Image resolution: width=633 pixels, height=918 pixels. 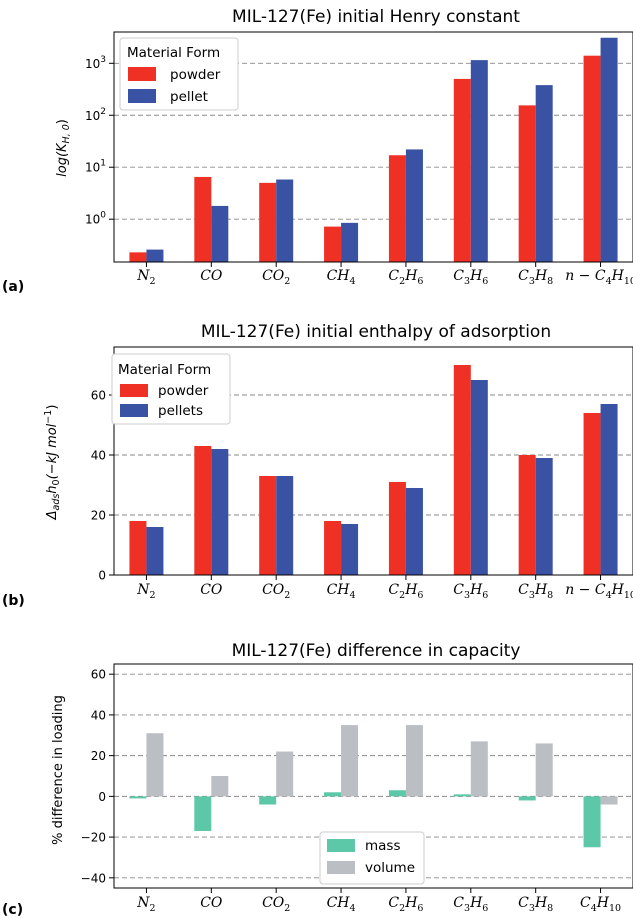 What do you see at coordinates (462, 795) in the screenshot?
I see `bar-mass-C3H6` at bounding box center [462, 795].